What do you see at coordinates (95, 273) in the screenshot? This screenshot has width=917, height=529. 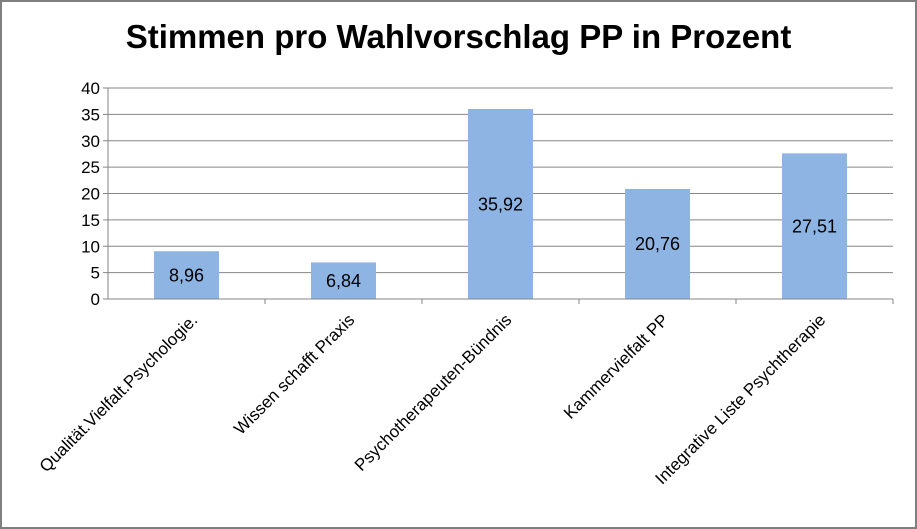 I see `y-tick-label: 5` at bounding box center [95, 273].